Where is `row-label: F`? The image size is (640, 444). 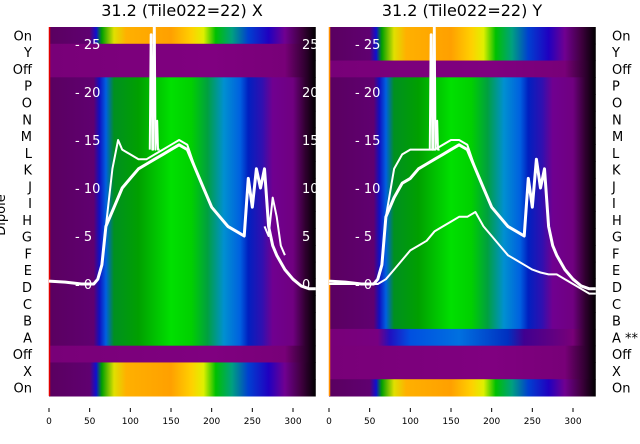 row-label: F is located at coordinates (615, 254).